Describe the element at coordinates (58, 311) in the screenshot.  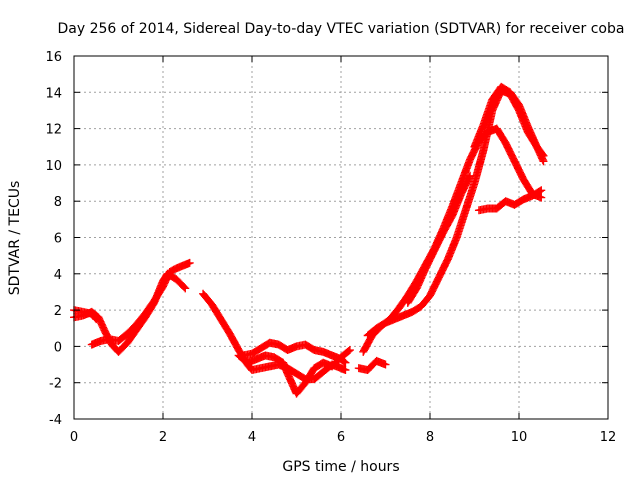
I see `y-tick-label: 2` at that location.